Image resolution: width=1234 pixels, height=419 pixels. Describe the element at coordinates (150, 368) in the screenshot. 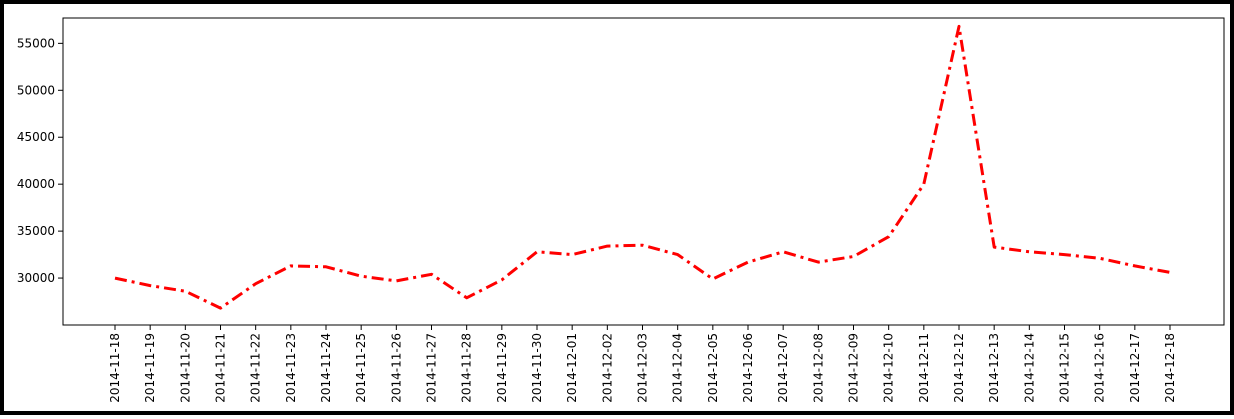

I see `x-tick-label: 2014-11-19` at that location.